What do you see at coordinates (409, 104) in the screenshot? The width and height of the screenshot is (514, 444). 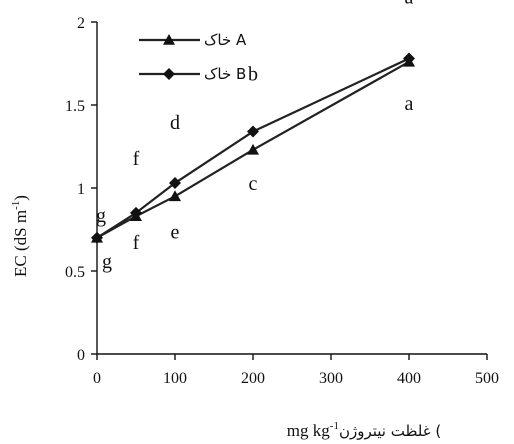 I see `sig-letter-a: a` at bounding box center [409, 104].